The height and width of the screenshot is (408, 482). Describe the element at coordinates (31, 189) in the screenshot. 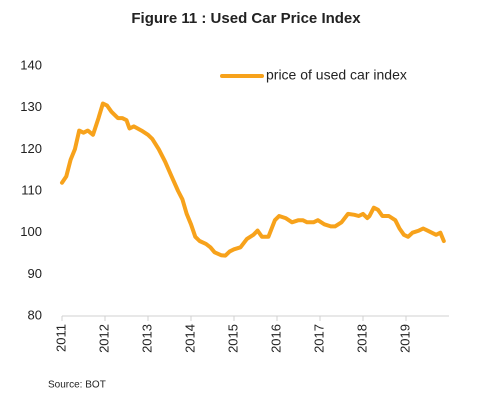

I see `y-tick-label: 110` at that location.